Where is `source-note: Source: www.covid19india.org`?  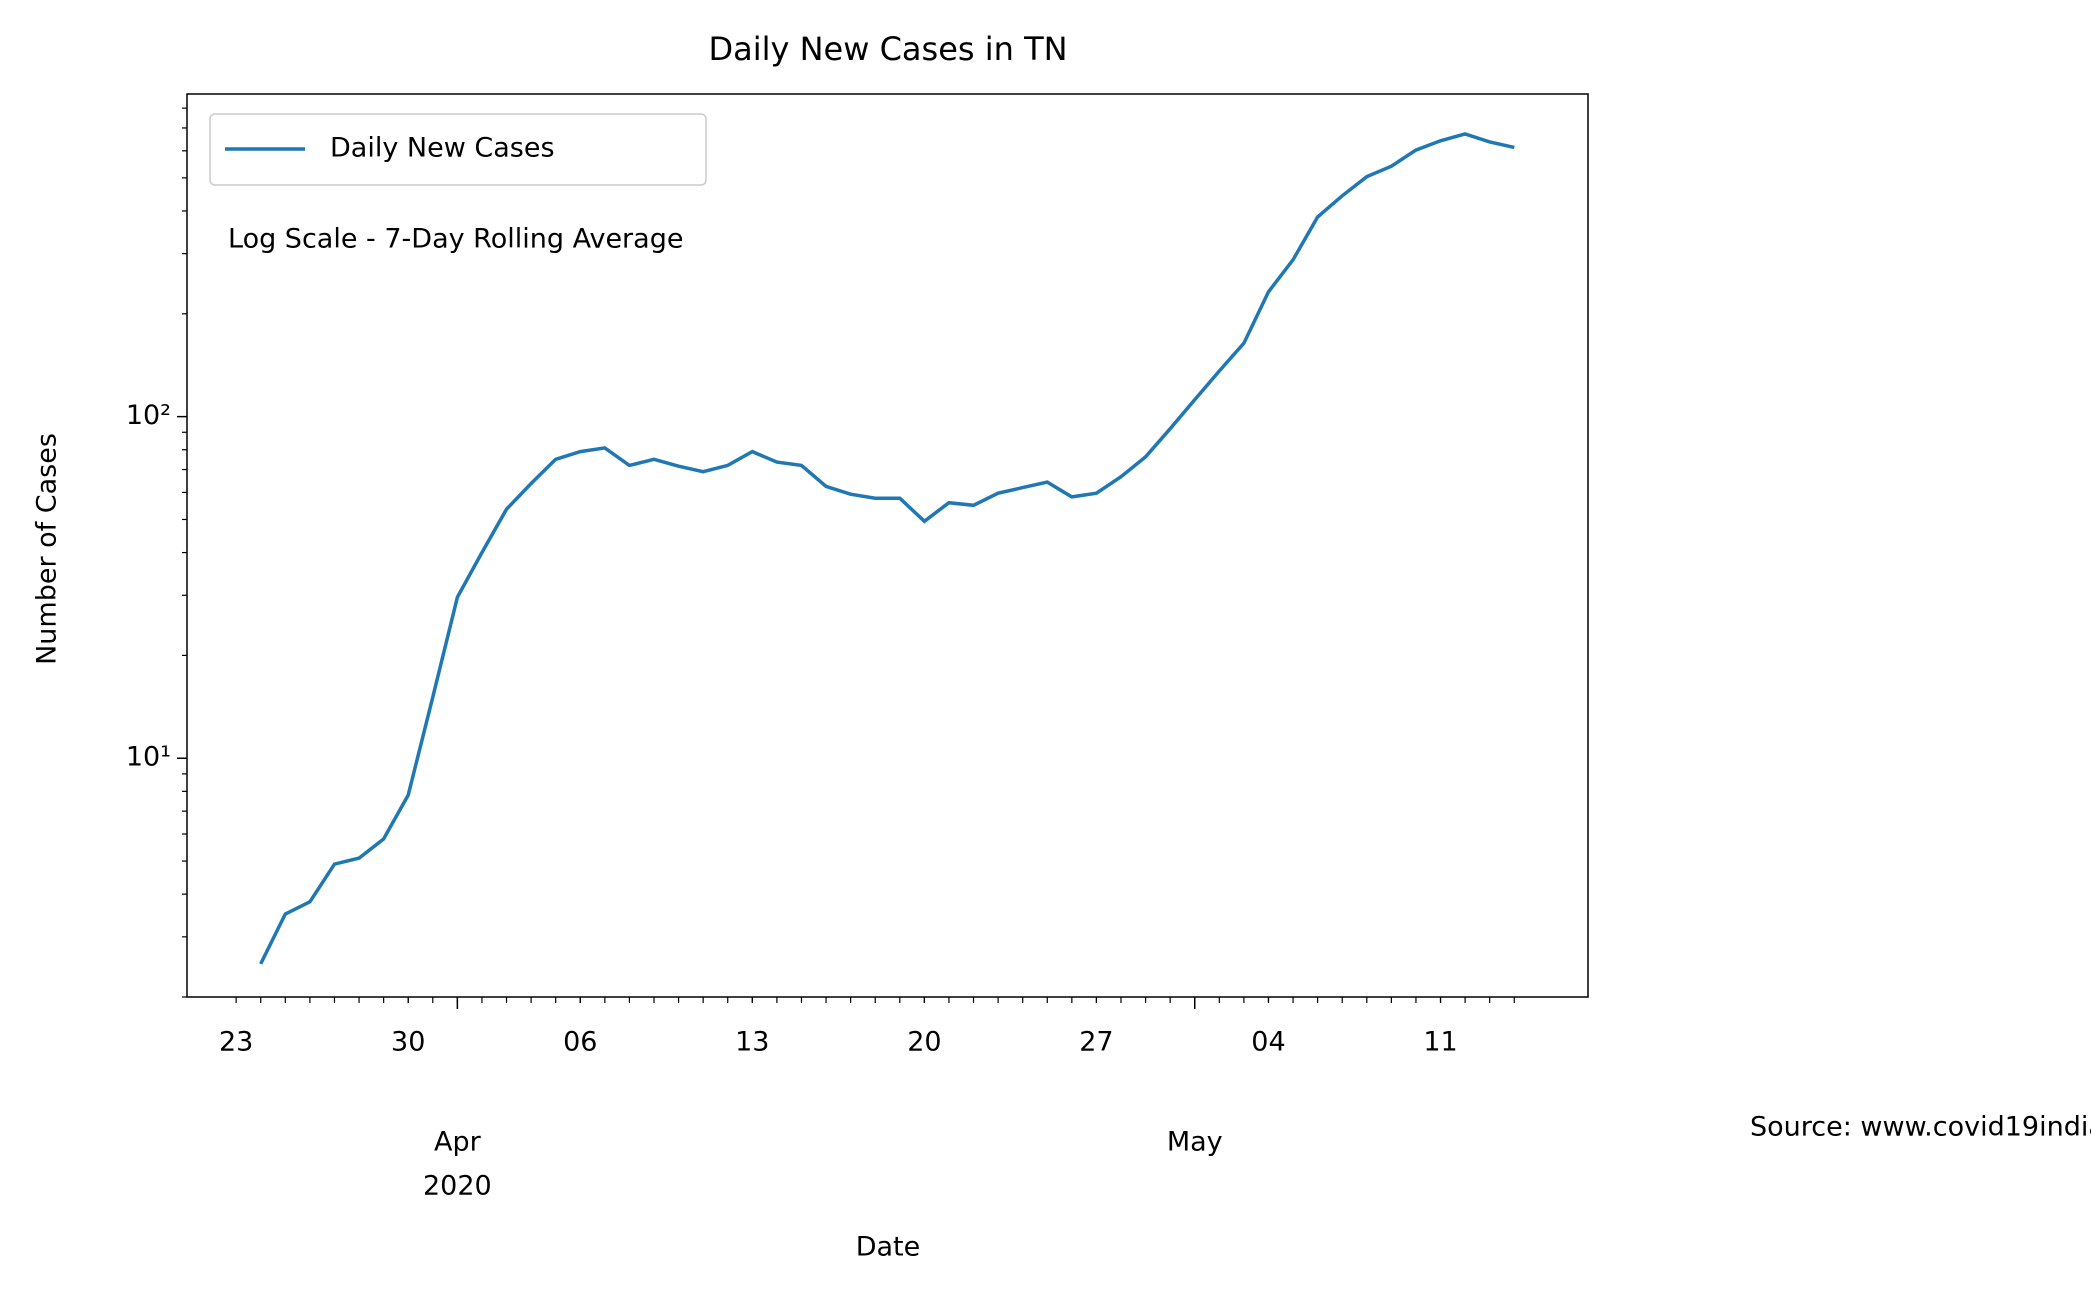
source-note: Source: www.covid19india.org is located at coordinates (1920, 1127).